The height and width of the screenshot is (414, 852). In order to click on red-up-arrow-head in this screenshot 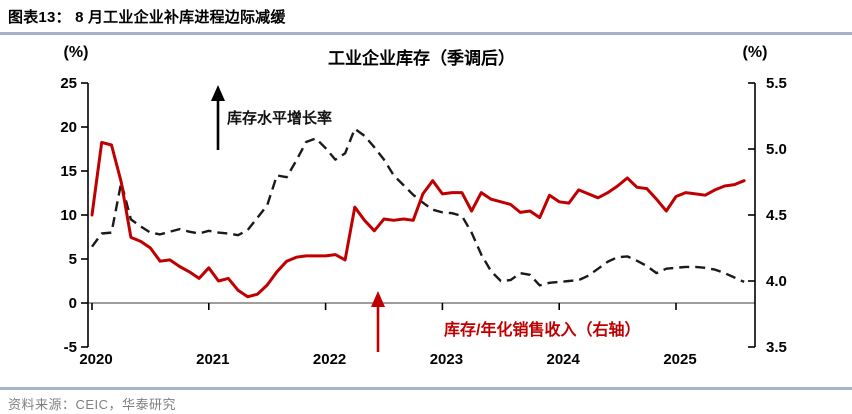, I will do `click(378, 299)`.